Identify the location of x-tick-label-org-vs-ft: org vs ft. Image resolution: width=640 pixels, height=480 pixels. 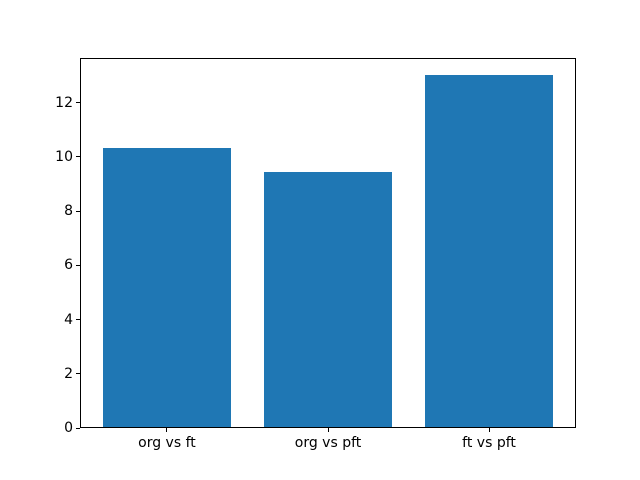
(167, 443).